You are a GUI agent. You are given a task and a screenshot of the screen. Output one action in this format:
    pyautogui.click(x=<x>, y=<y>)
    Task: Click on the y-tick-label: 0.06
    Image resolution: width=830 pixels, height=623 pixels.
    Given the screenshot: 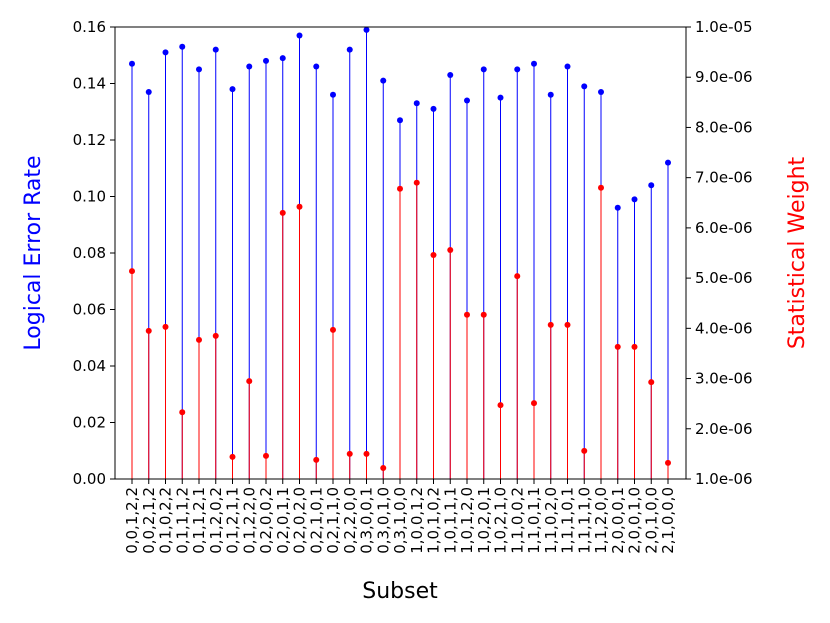 What is the action you would take?
    pyautogui.click(x=89, y=310)
    